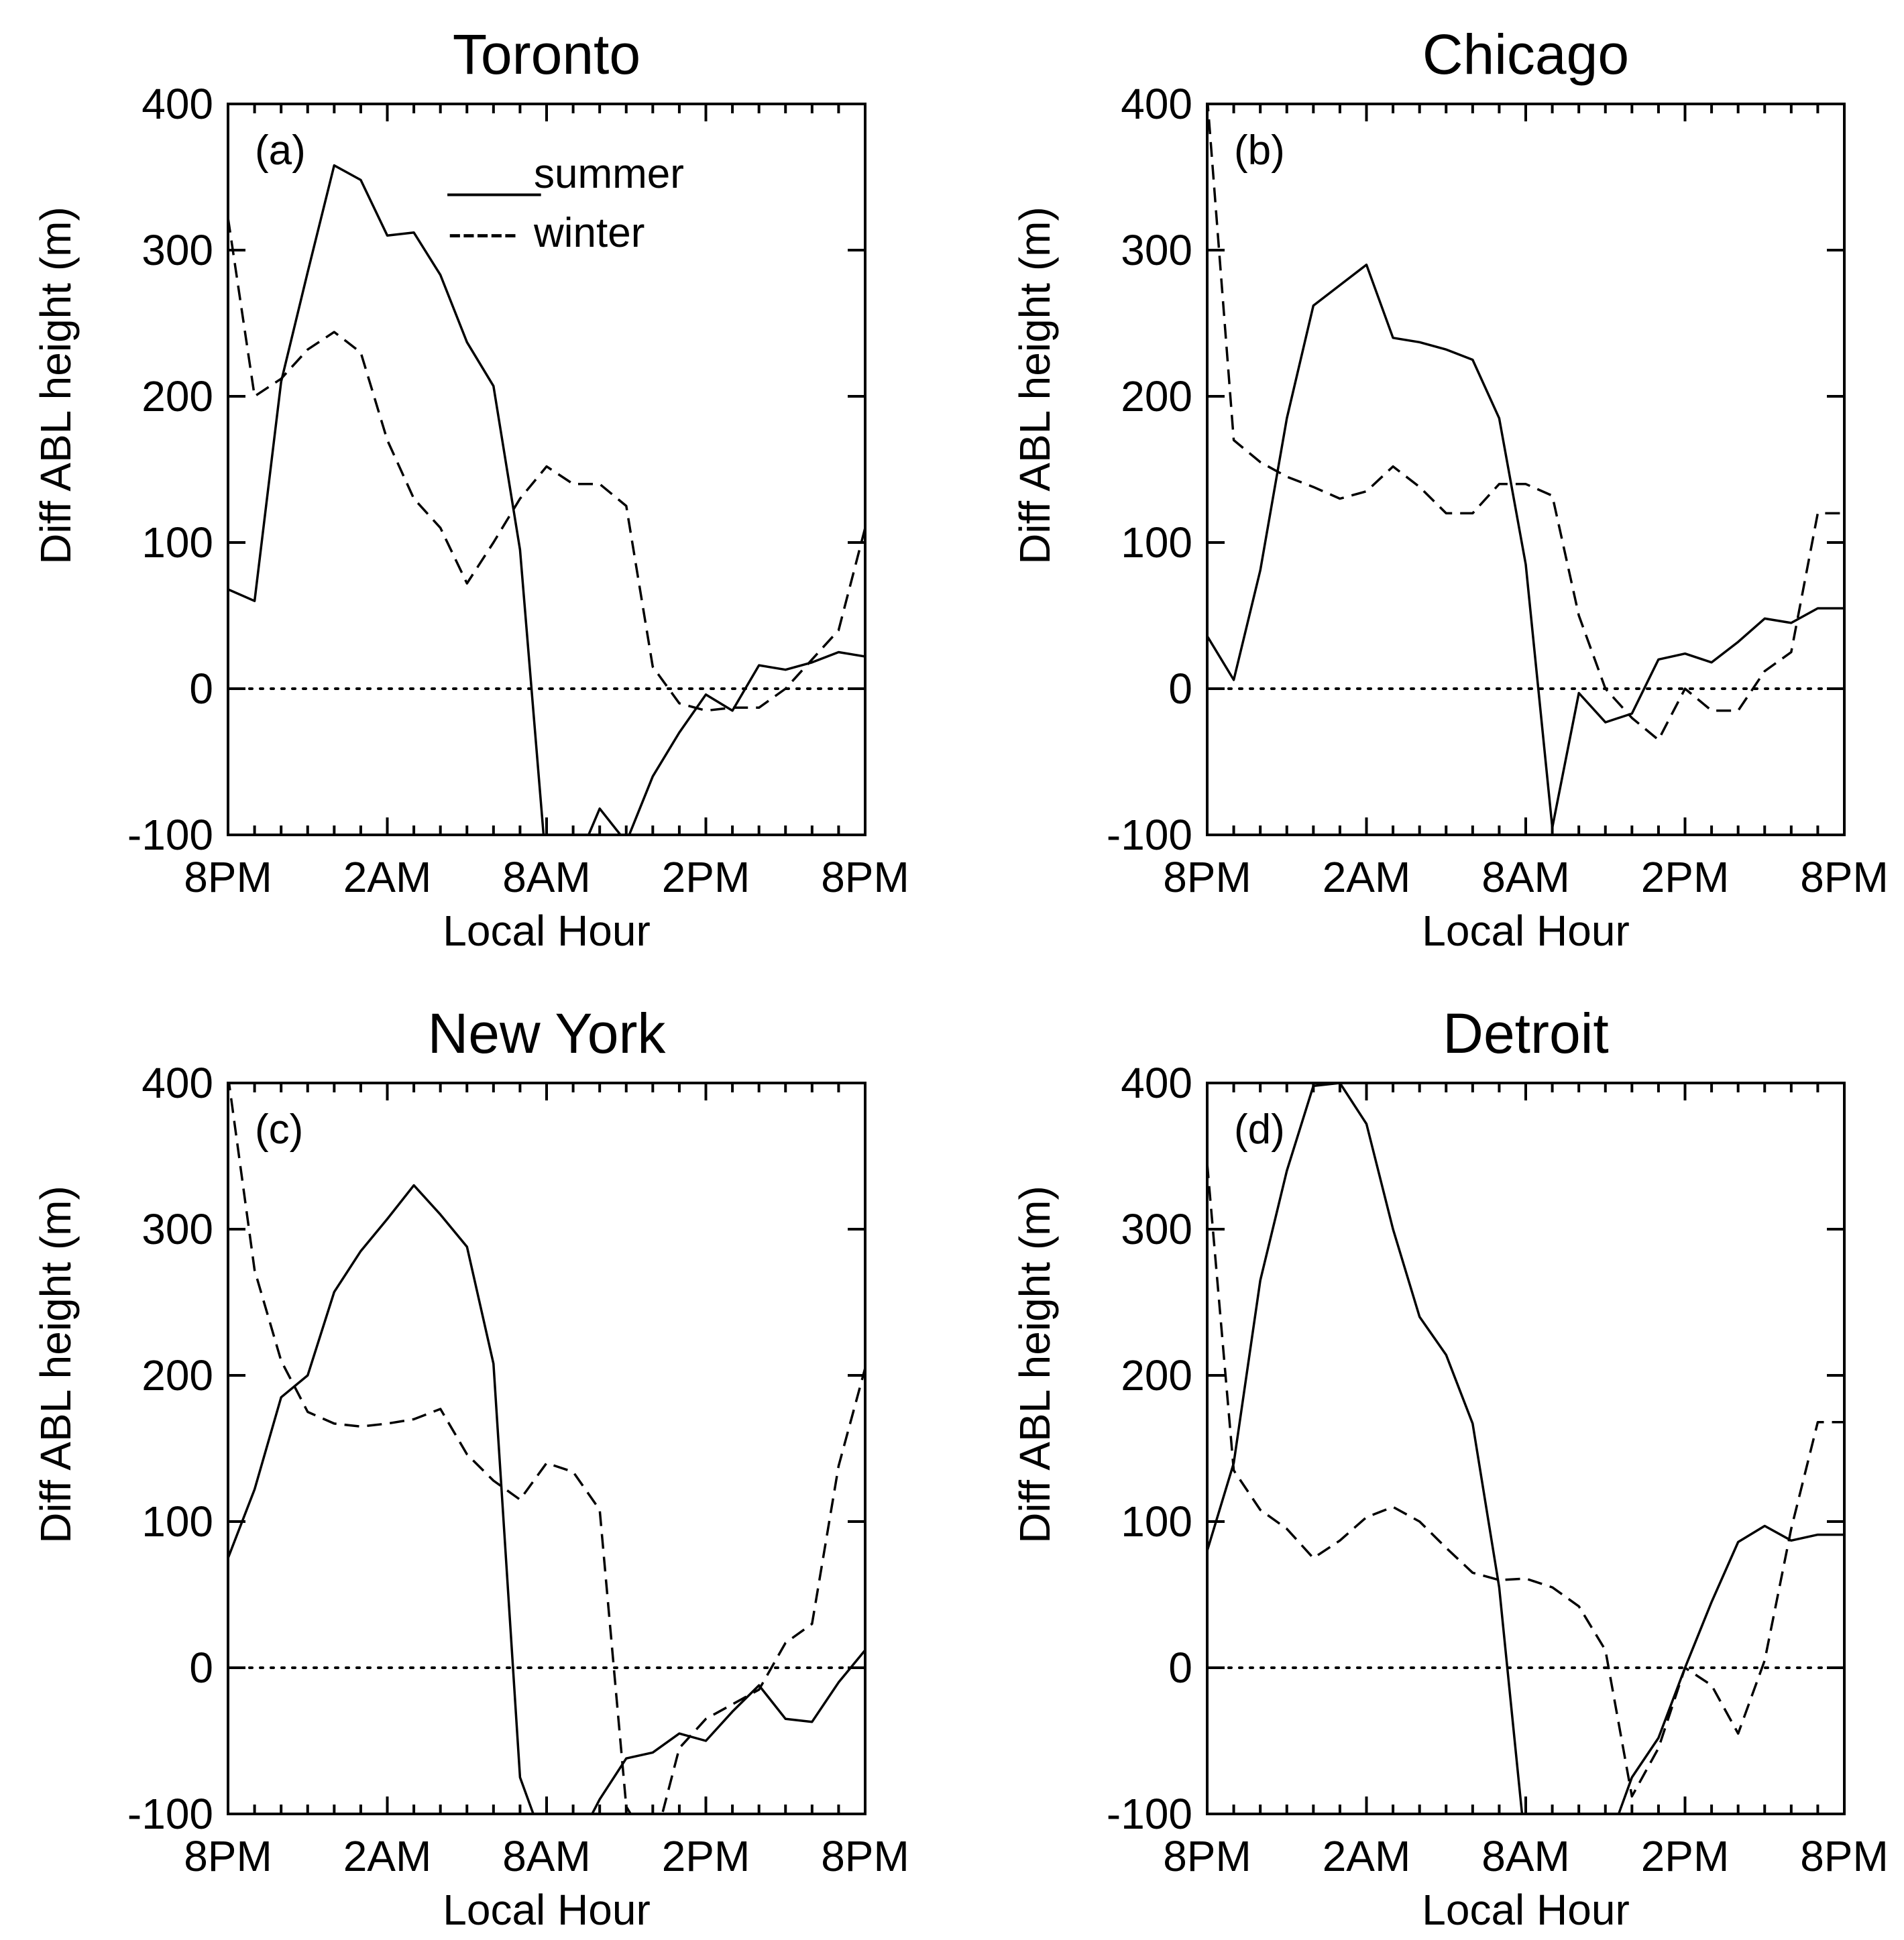  Describe the element at coordinates (494, 174) in the screenshot. I see `legend-summer-sample: ____` at that location.